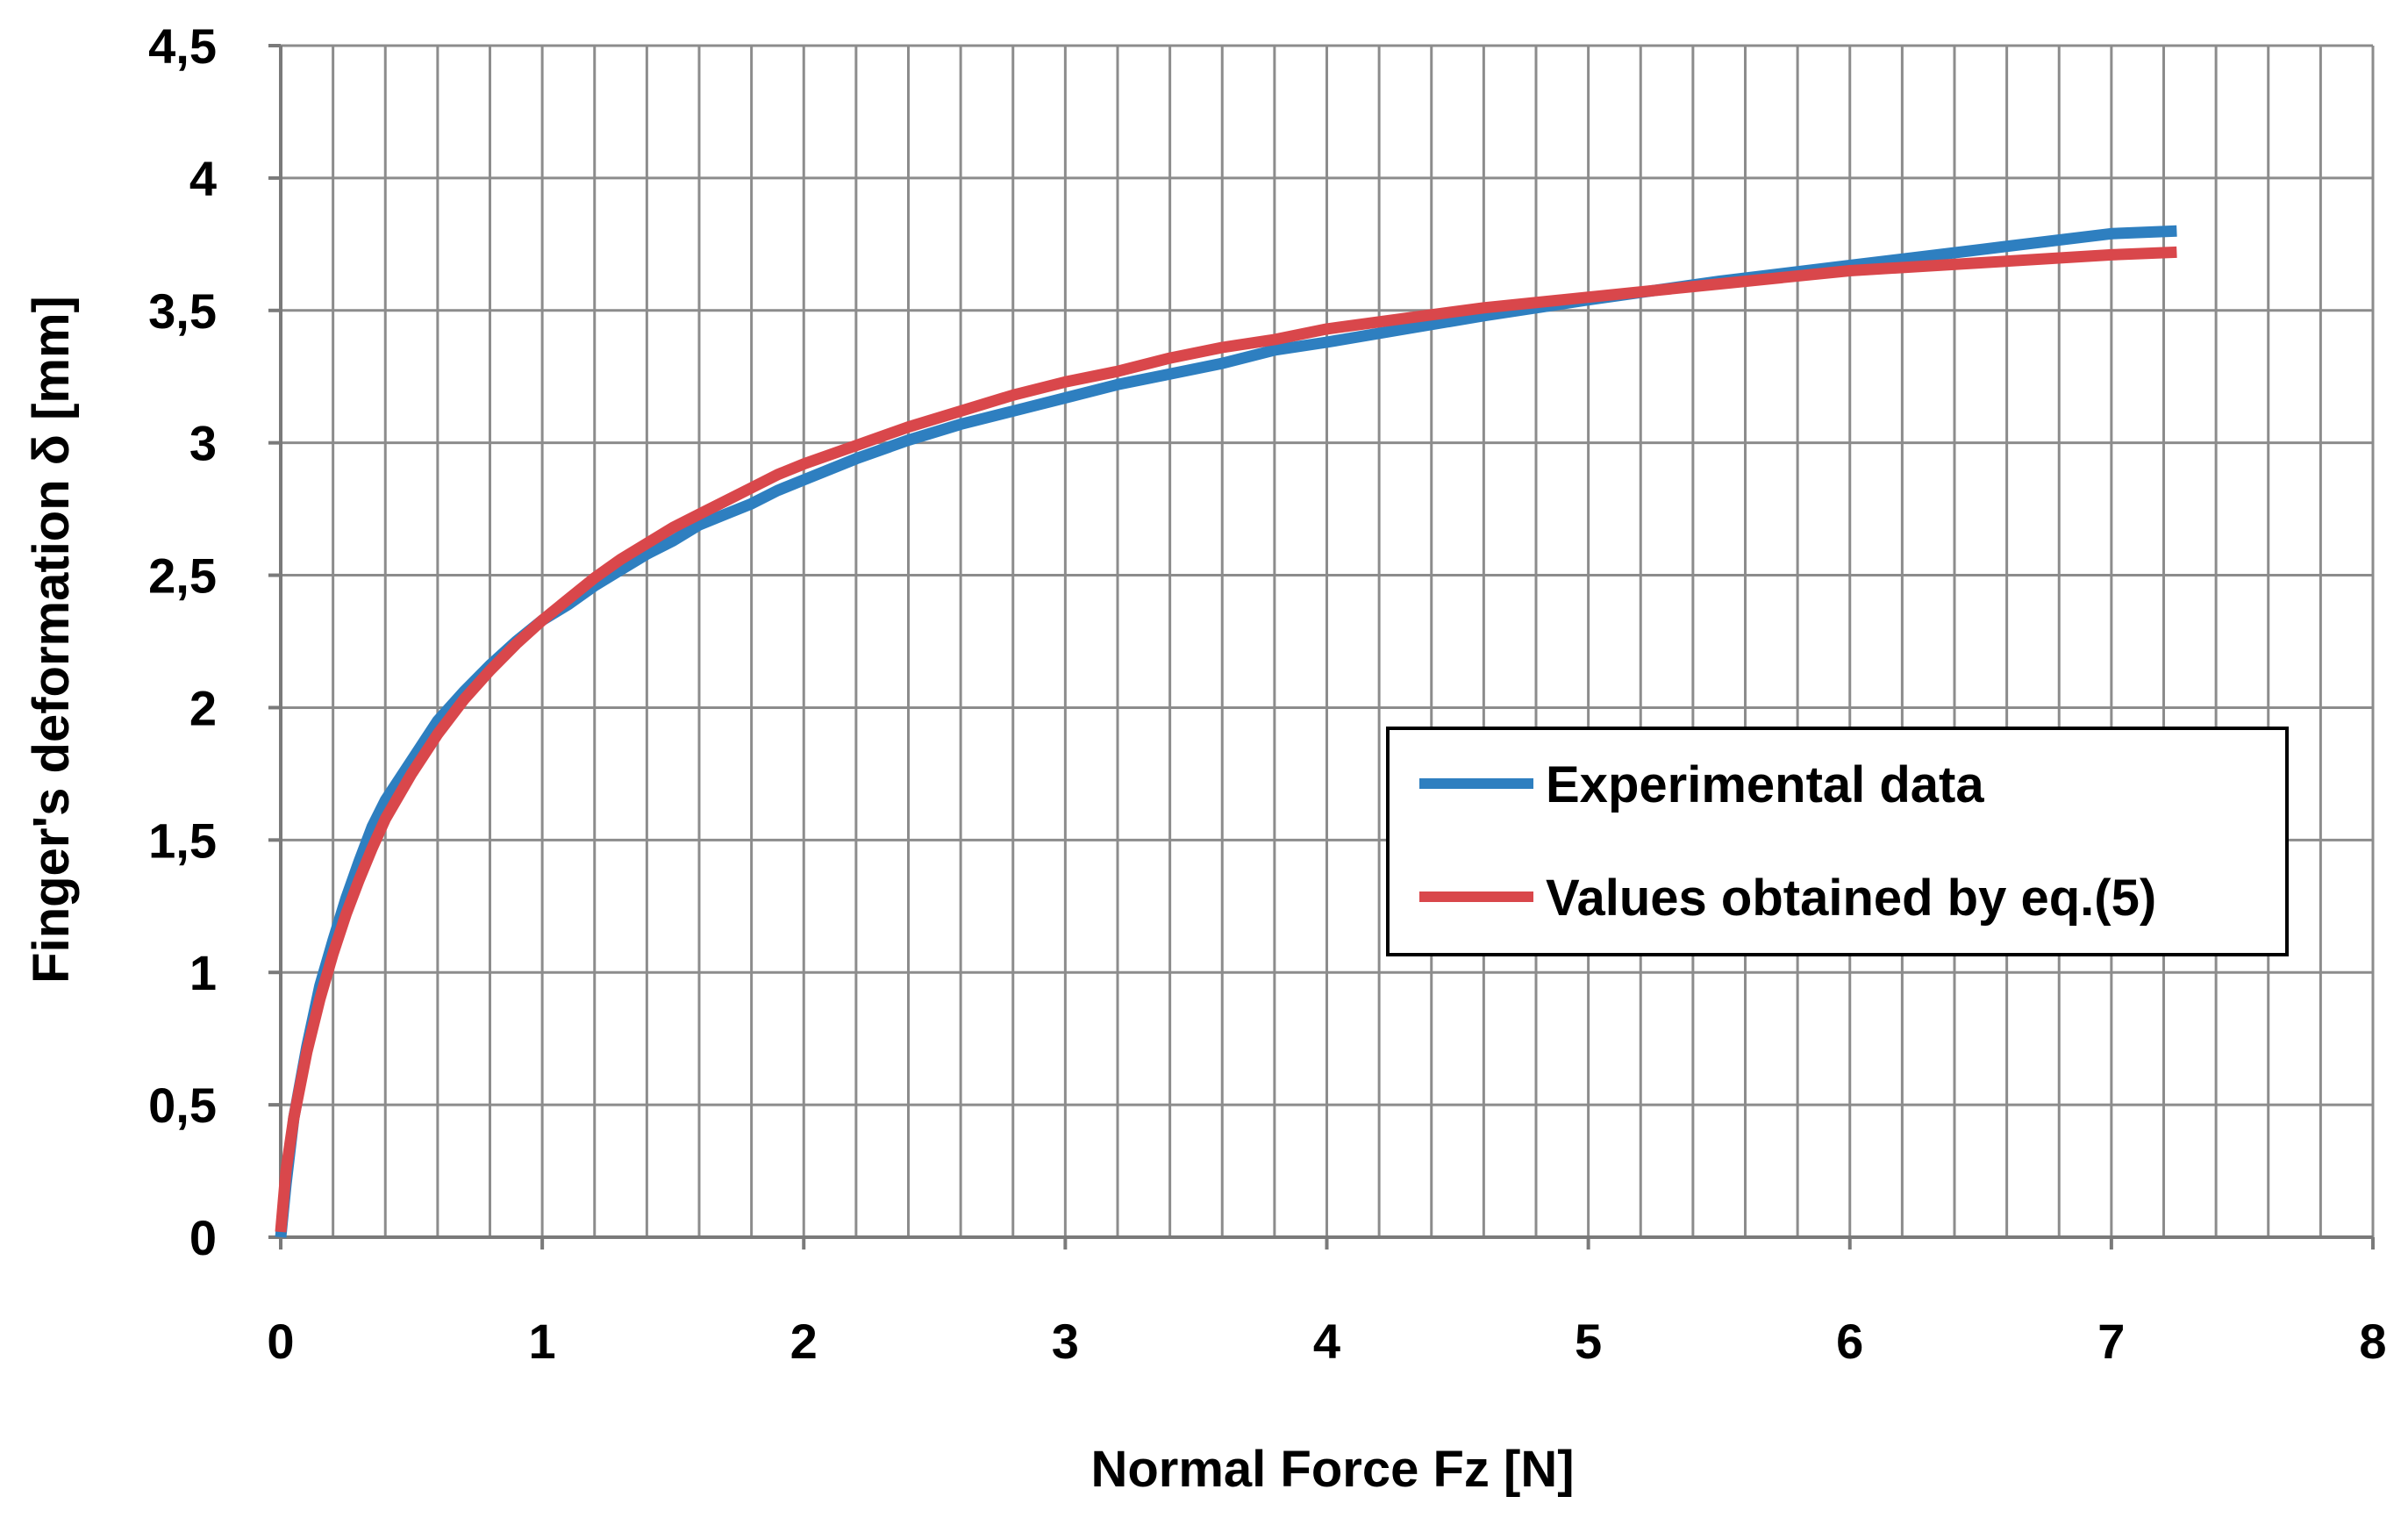 The image size is (2408, 1518). I want to click on y-tick-label: 1, so click(203, 972).